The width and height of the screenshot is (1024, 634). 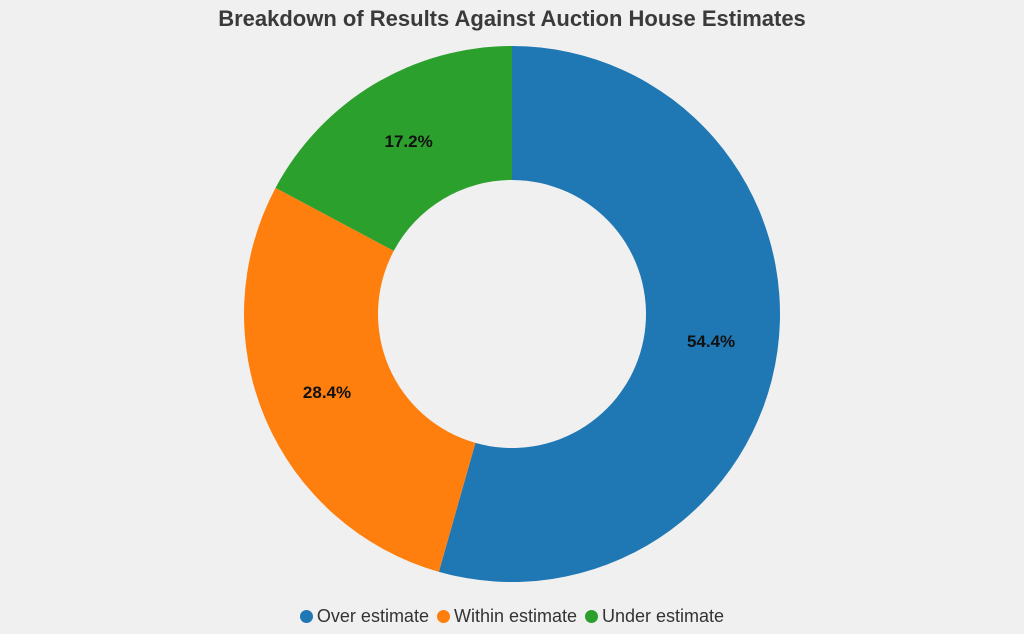 I want to click on legend-swatch-within, so click(x=443, y=616).